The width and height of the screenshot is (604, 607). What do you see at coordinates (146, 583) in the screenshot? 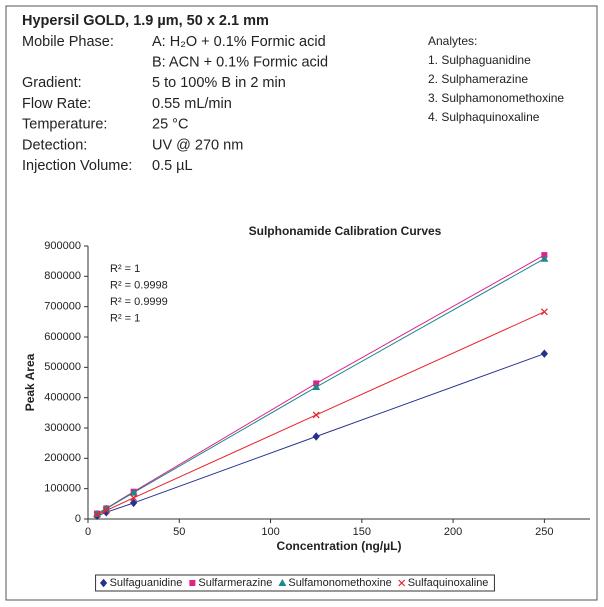
I see `legend-label: Sulfaguanidine` at bounding box center [146, 583].